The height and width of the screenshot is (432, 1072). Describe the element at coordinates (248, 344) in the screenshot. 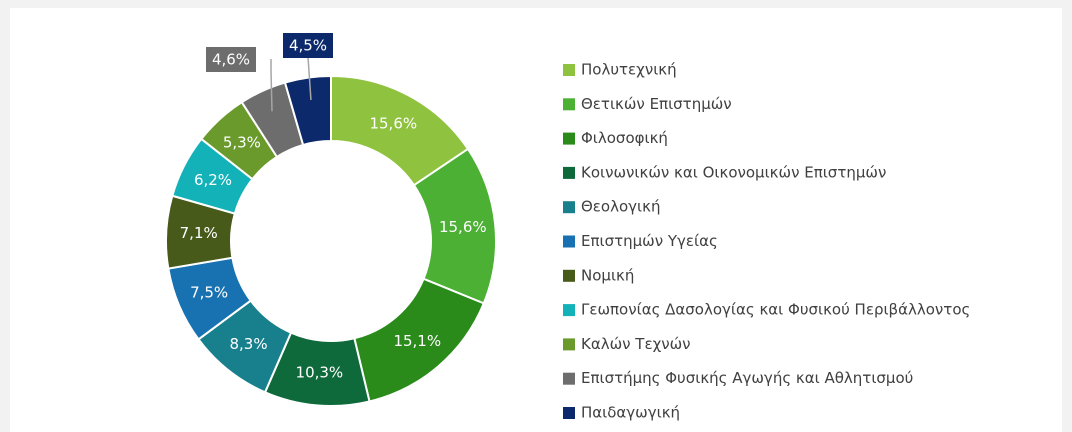

I see `data-label: 8,3%` at that location.